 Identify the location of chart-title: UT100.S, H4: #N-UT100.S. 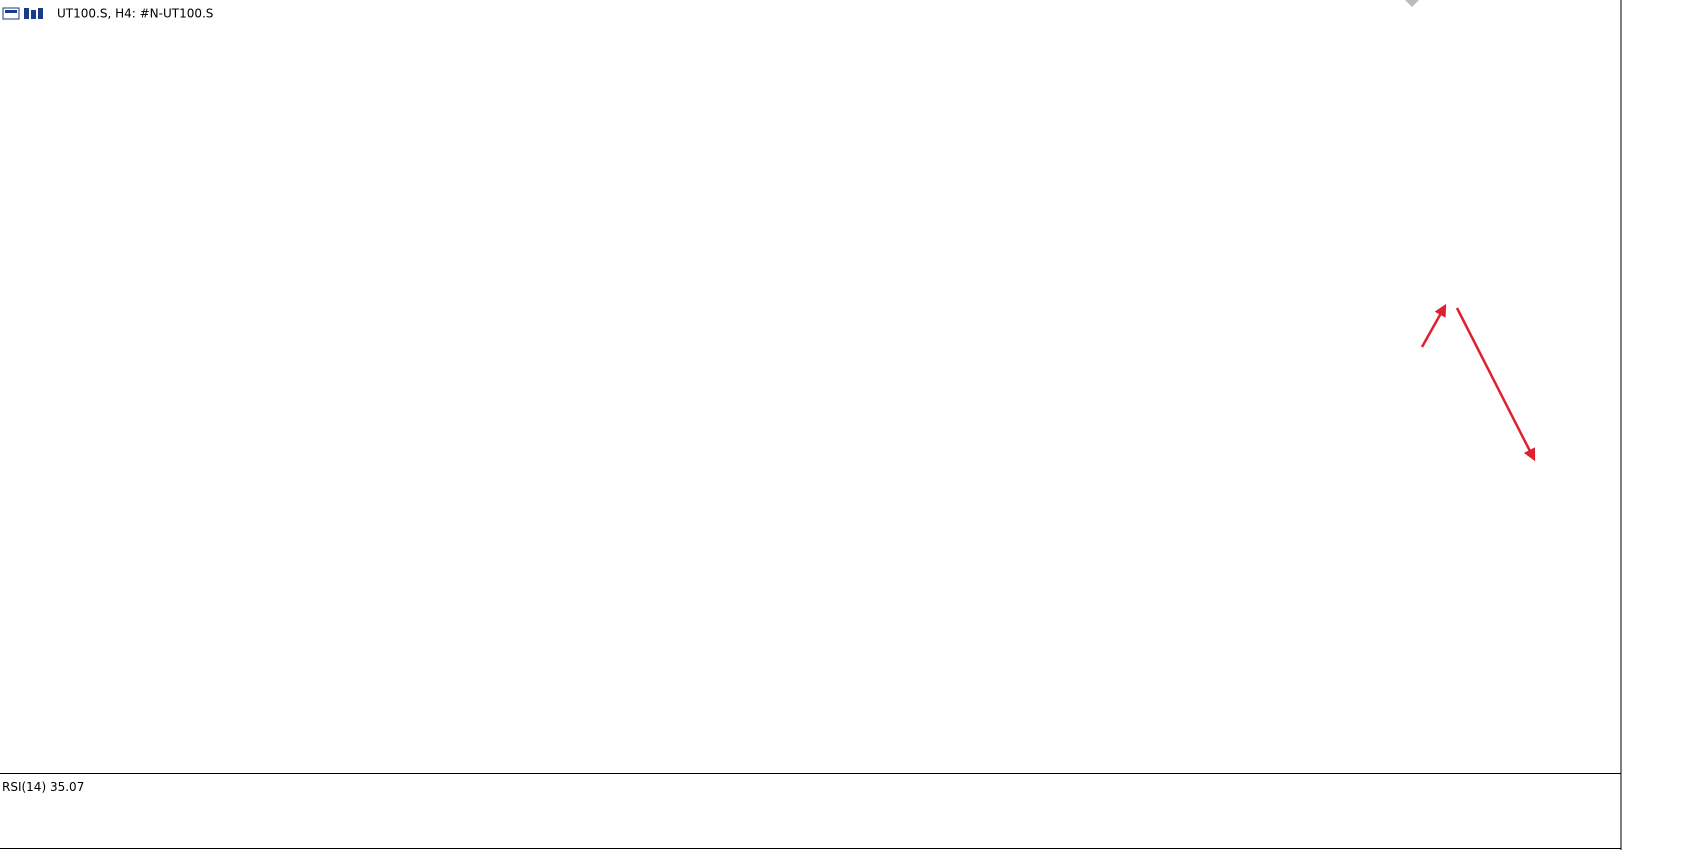
(135, 14).